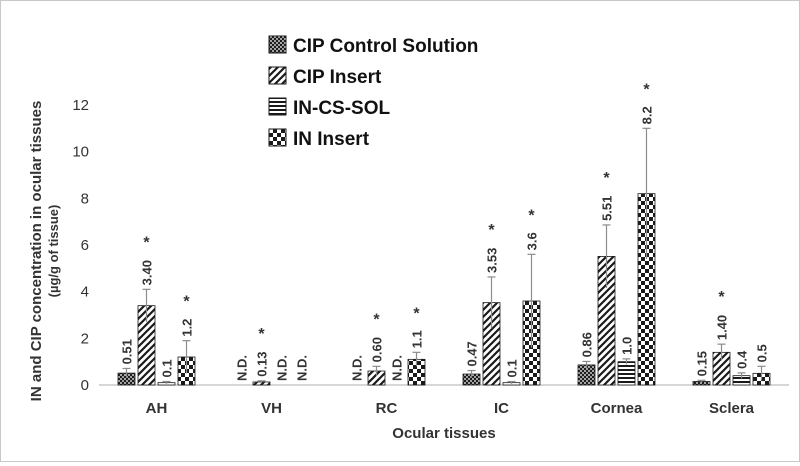 Image resolution: width=800 pixels, height=466 pixels. I want to click on value-label-s1-cornea: 5.51, so click(607, 208).